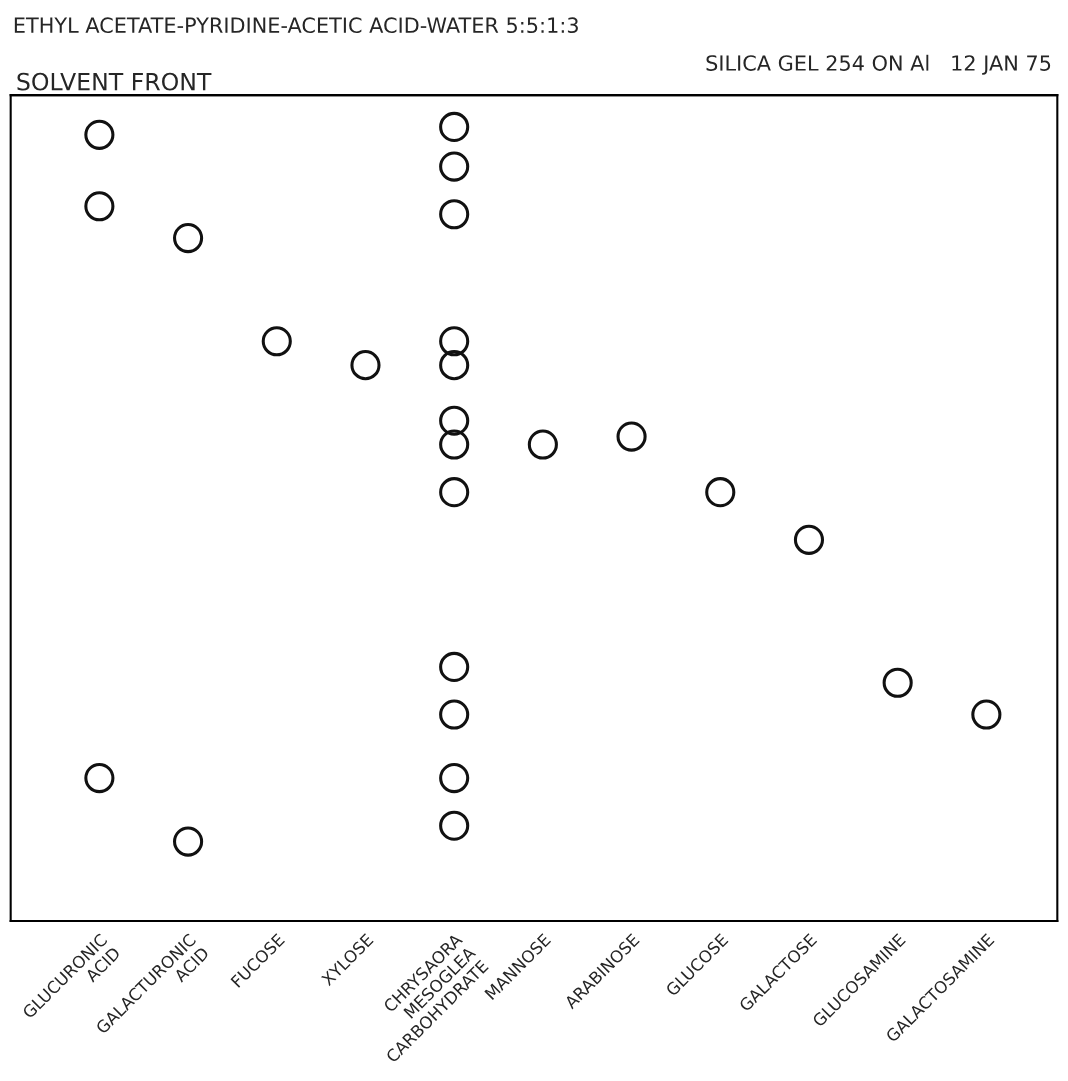 Image resolution: width=1068 pixels, height=1081 pixels. I want to click on chart-title: ETHYL ACETATE-PYRIDINE-ACETIC ACID-WATER 5:5:1:3, so click(296, 25).